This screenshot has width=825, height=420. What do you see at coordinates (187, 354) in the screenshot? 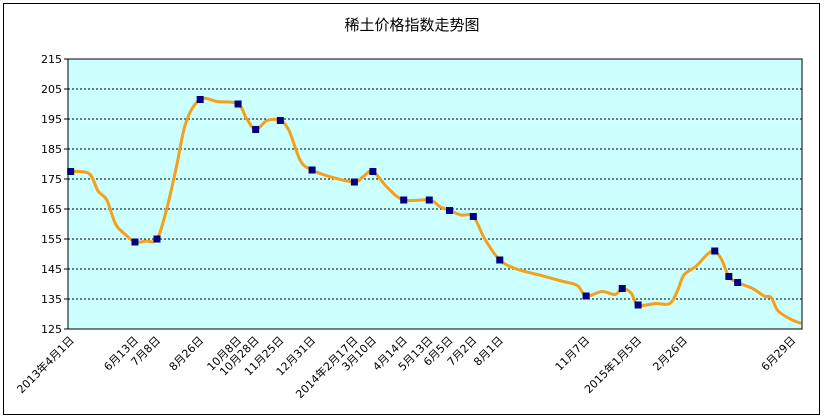
I see `x-tick-label: 8月26日` at bounding box center [187, 354].